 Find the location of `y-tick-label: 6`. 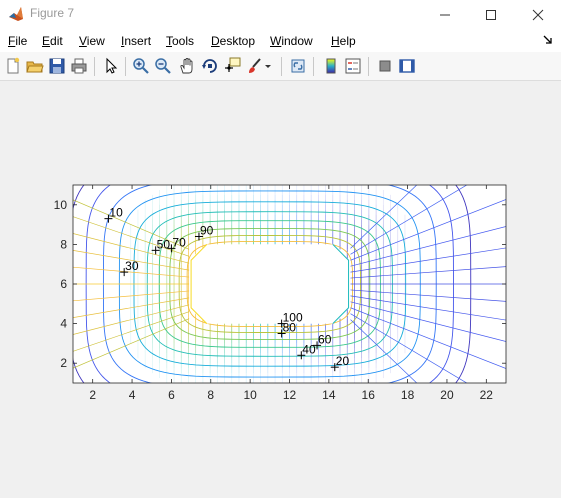

y-tick-label: 6 is located at coordinates (63, 284).